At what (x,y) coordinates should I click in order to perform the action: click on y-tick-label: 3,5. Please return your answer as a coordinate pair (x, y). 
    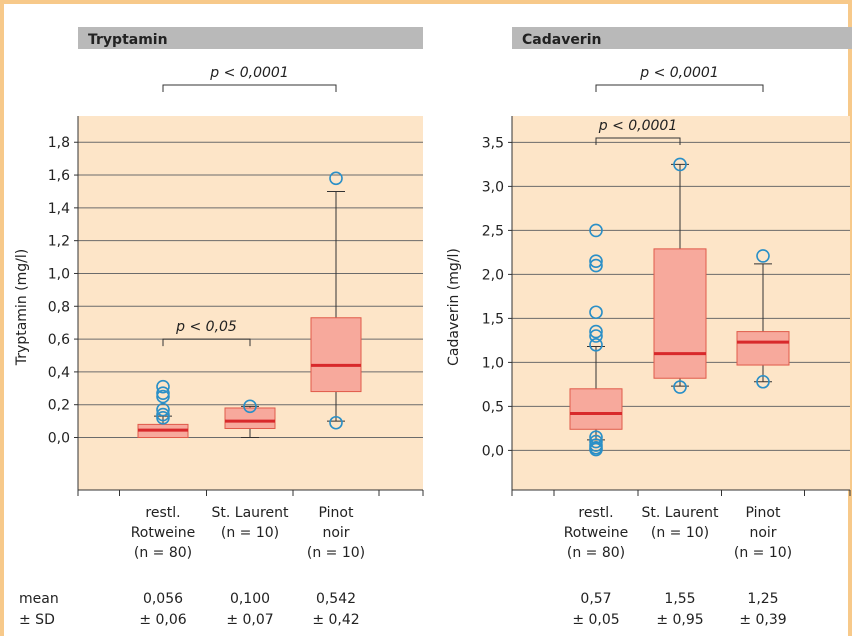
    Looking at the image, I should click on (493, 143).